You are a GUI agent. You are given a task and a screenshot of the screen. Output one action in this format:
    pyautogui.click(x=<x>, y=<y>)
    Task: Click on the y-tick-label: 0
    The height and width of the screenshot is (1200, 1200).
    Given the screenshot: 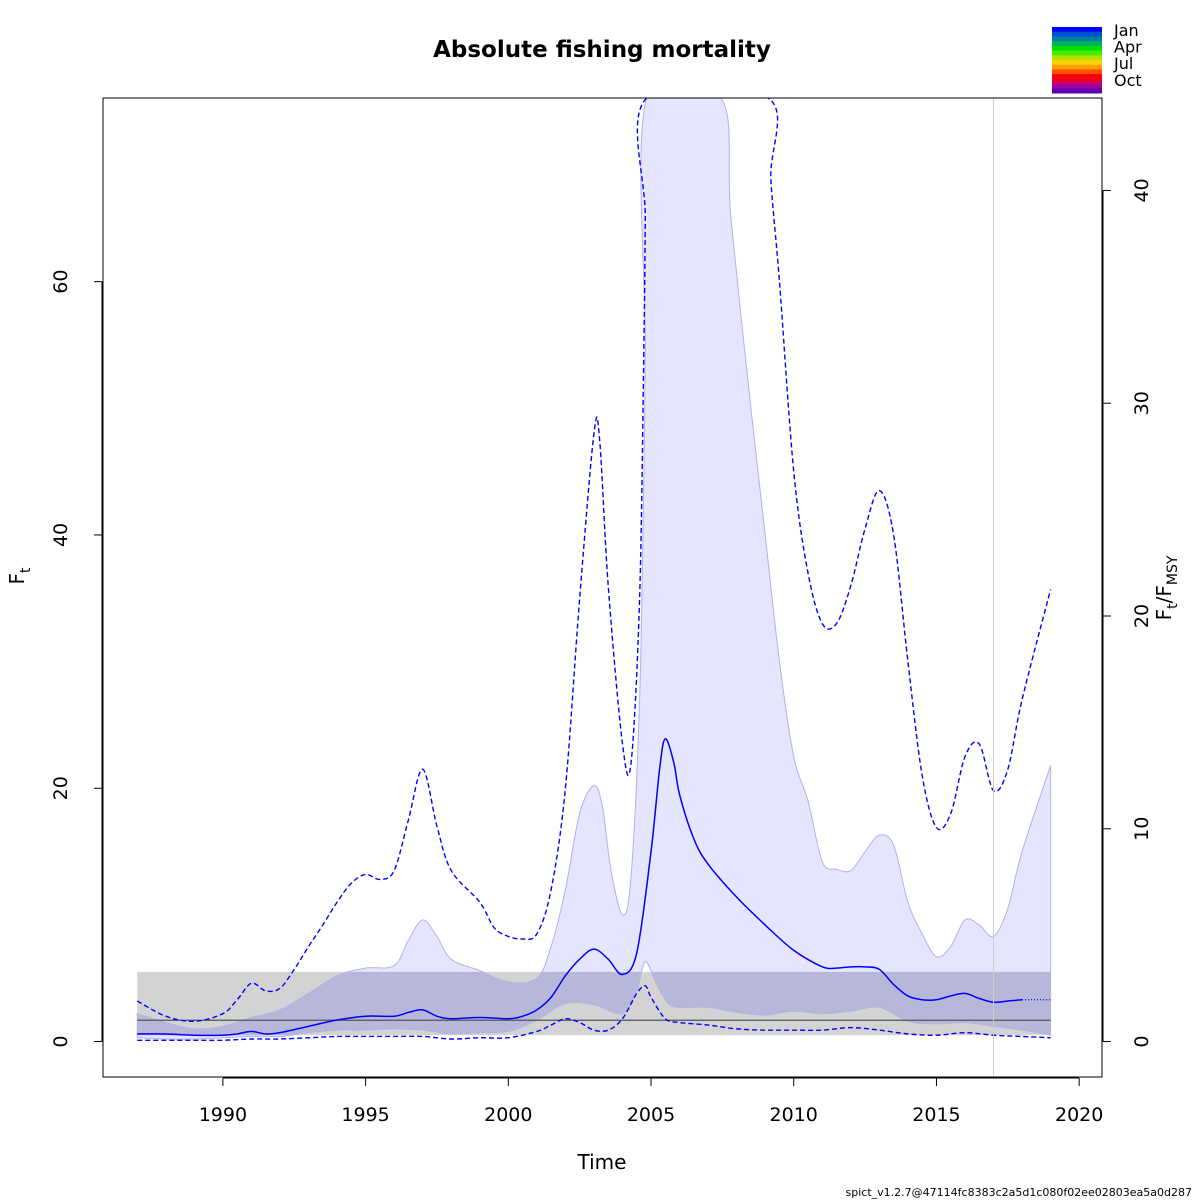 What is the action you would take?
    pyautogui.click(x=61, y=1041)
    